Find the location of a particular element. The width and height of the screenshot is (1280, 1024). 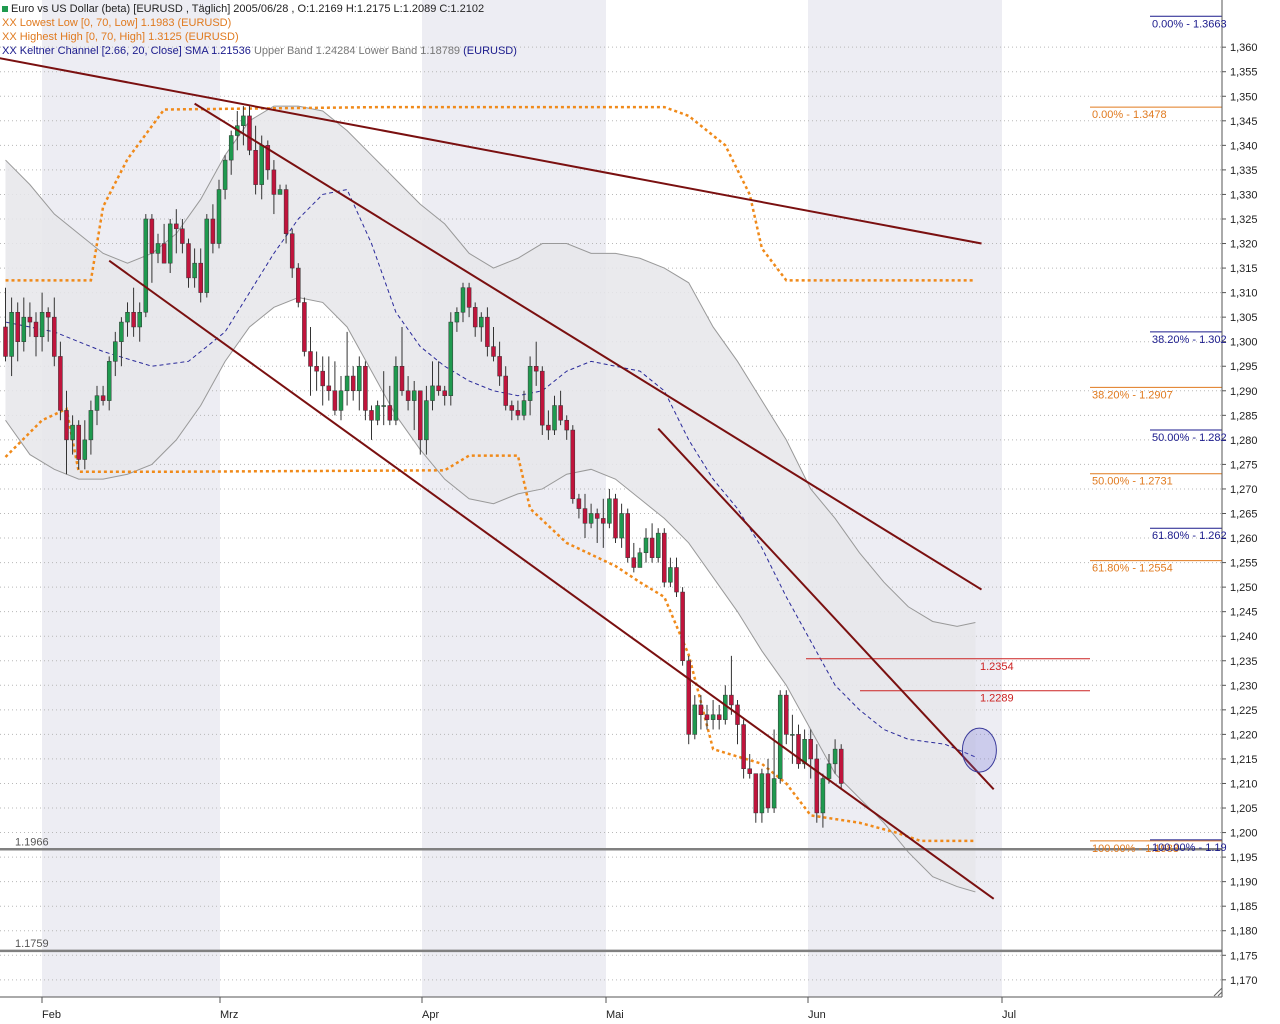

legend-keltner-b: Upper Band 1.24284 Lower Band 1.18789 is located at coordinates (355, 51).